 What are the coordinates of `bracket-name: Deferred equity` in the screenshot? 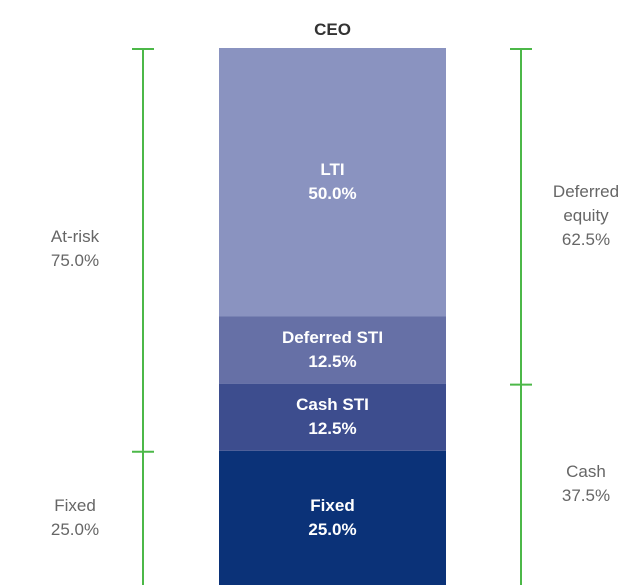 It's located at (586, 203).